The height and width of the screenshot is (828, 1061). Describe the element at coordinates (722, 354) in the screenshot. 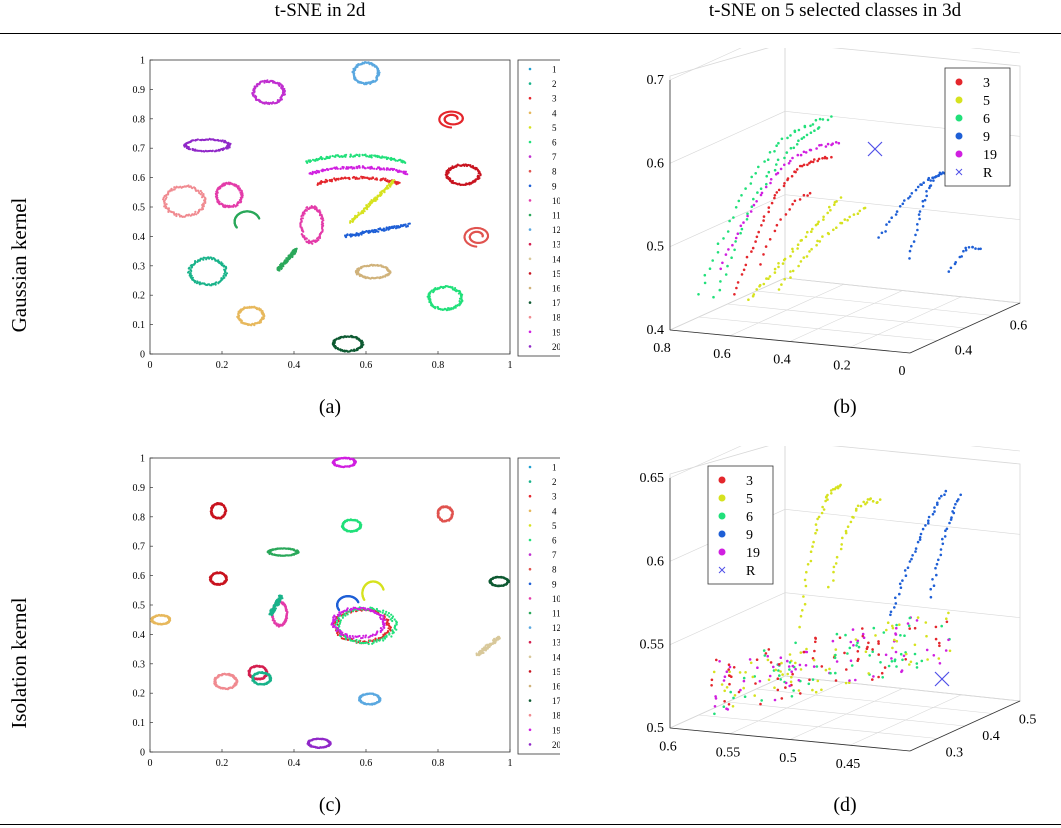

I see `plot-b-xtick-label: 0.6` at that location.